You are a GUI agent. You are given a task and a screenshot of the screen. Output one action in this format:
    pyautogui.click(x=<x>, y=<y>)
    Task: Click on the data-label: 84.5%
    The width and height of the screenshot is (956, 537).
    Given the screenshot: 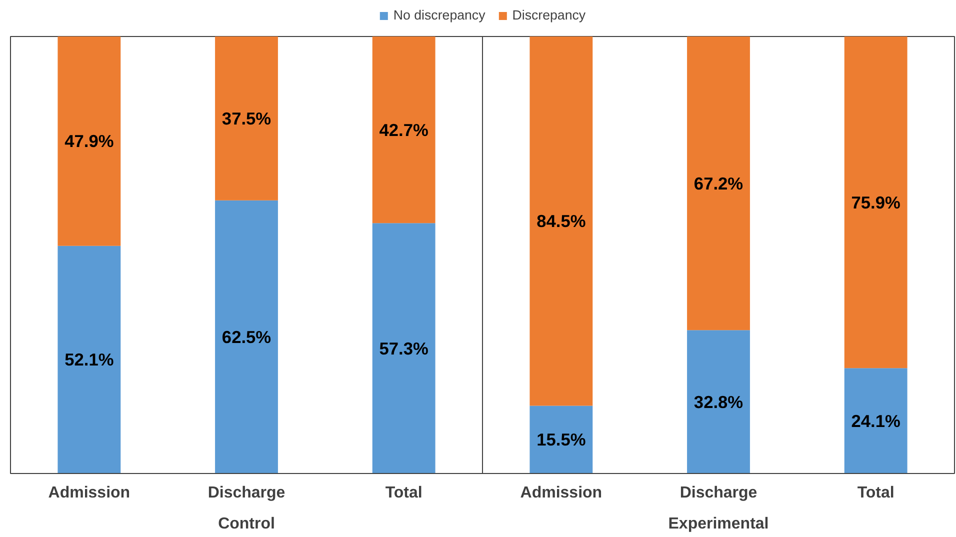 What is the action you would take?
    pyautogui.click(x=561, y=221)
    